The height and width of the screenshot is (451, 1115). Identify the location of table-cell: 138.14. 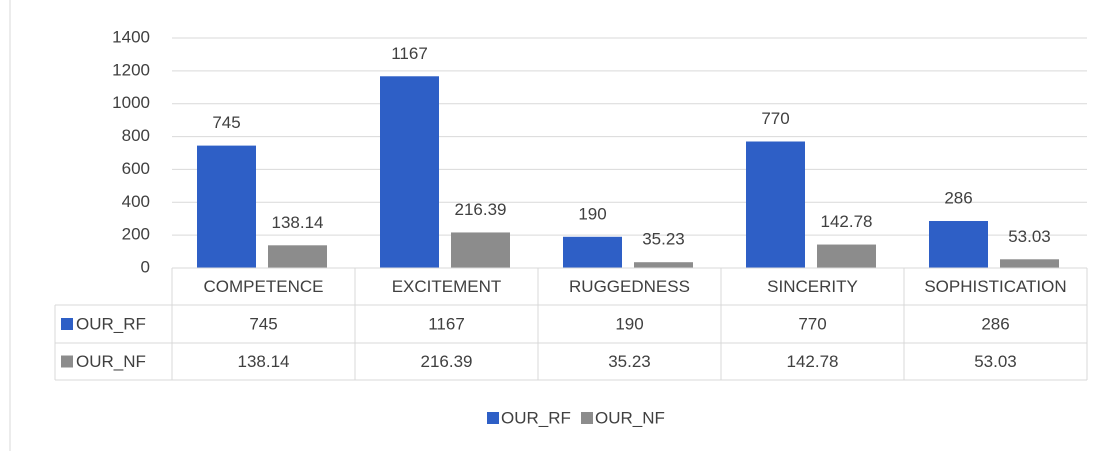
(264, 361).